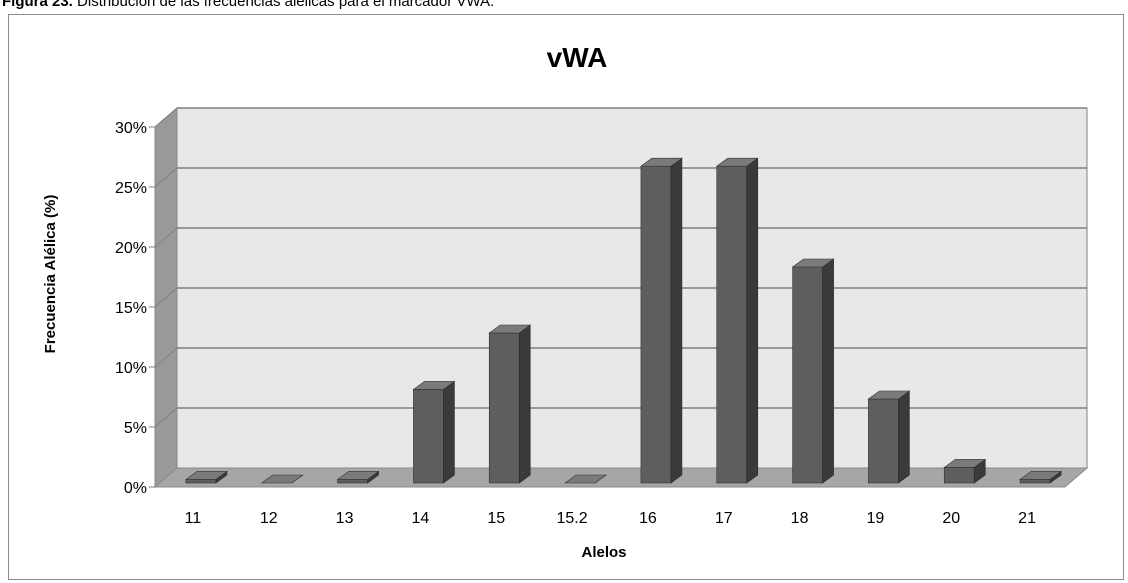 Image resolution: width=1128 pixels, height=583 pixels. What do you see at coordinates (135, 488) in the screenshot?
I see `y-tick-label: 0%` at bounding box center [135, 488].